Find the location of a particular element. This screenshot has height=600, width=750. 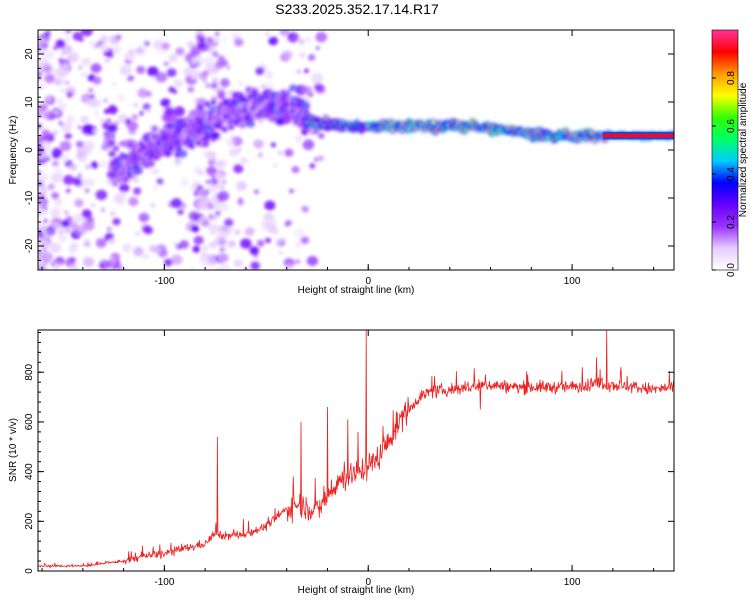

snr-y-axis-label: SNR (10 * v/v) is located at coordinates (13, 450).